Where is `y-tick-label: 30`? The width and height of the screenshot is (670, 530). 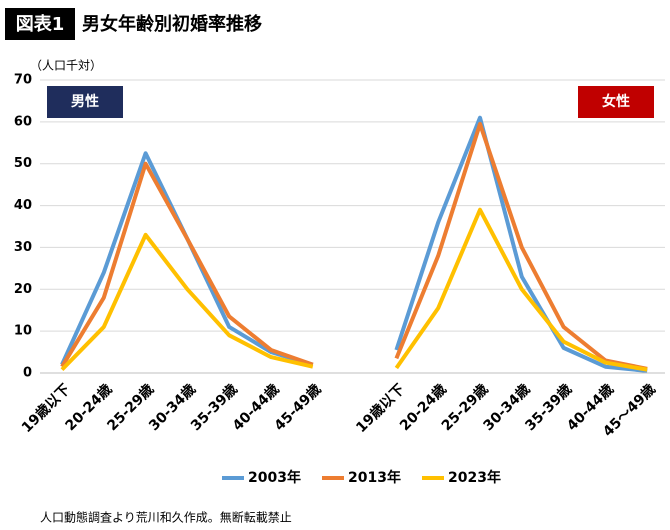
y-tick-label: 30 is located at coordinates (23, 247).